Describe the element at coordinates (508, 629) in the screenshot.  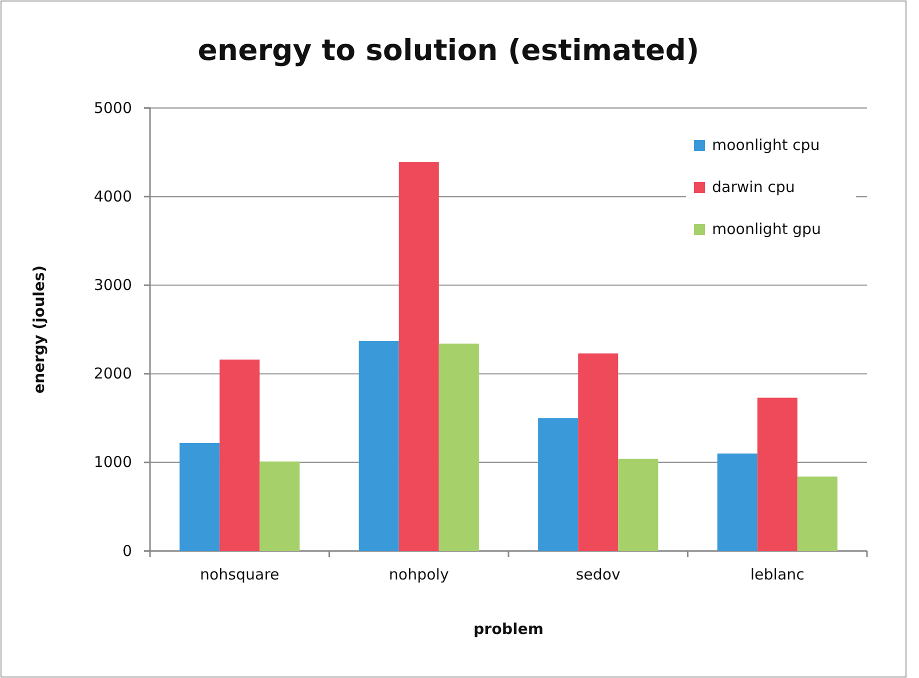
I see `x-axis-title: problem` at that location.